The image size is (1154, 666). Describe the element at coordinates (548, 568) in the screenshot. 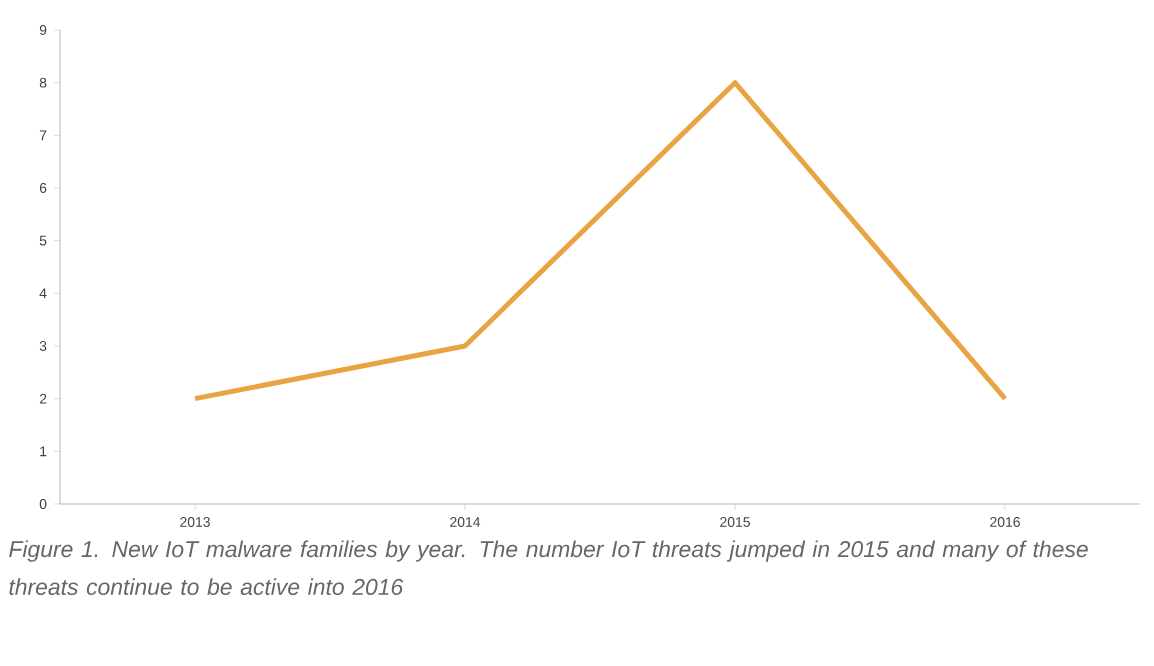

I see `caption: Figure 1. New IoT malware families by year. The number IoT threats jumped in 2015 and many of these threats continue to be active into 2016` at that location.